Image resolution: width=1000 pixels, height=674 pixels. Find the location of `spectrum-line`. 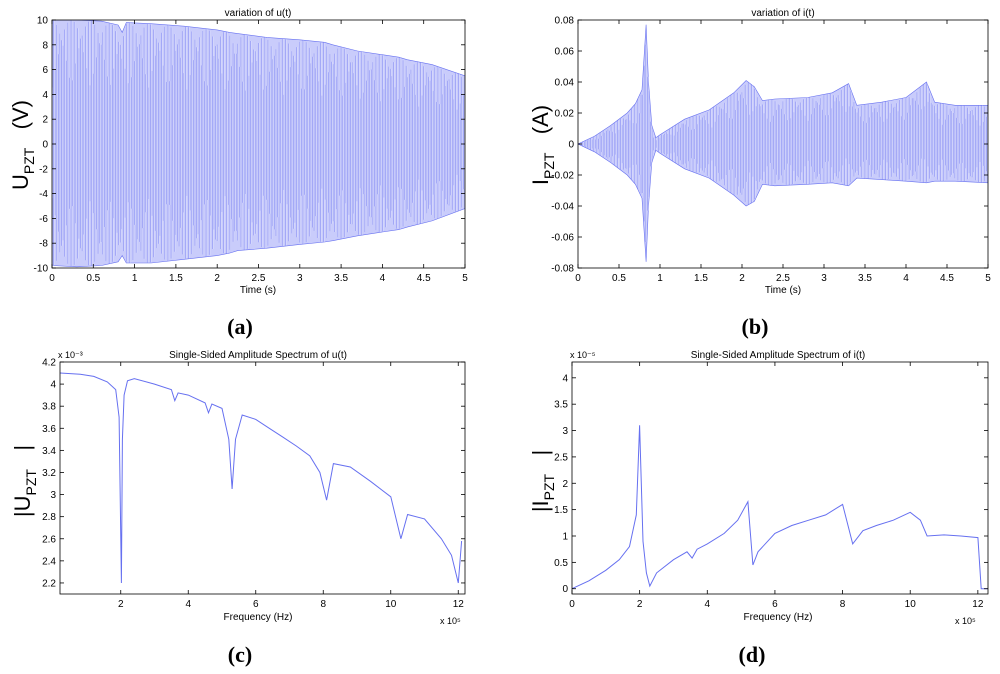

spectrum-line is located at coordinates (261, 478).